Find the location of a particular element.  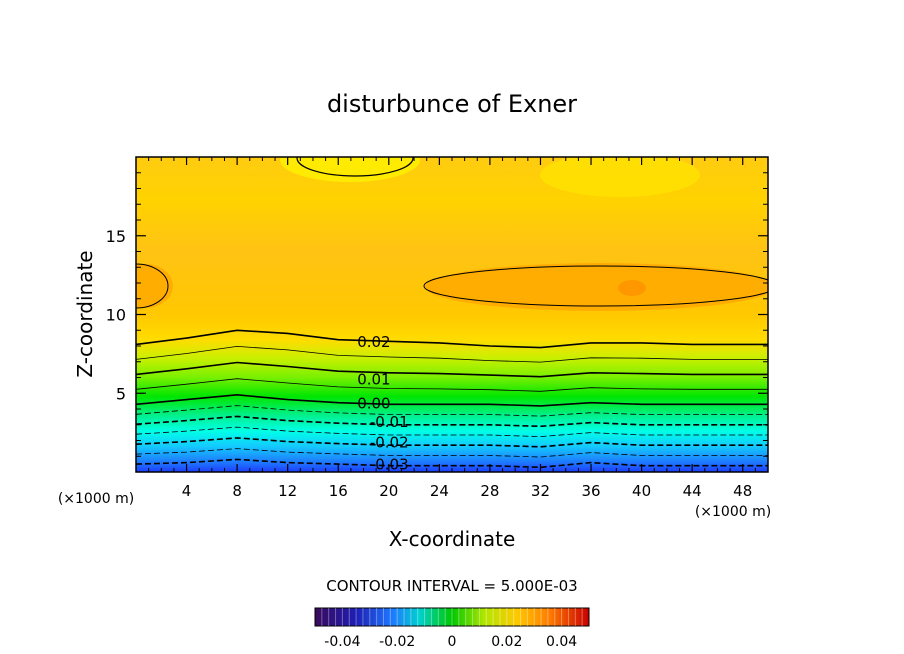

low-center is located at coordinates (632, 288).